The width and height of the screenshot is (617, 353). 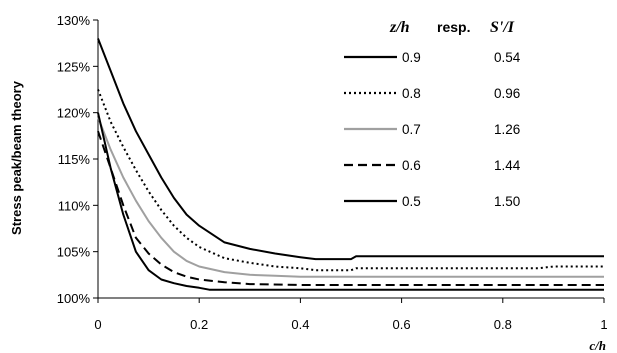 I want to click on legend-zh-value: 0.9, so click(x=411, y=57).